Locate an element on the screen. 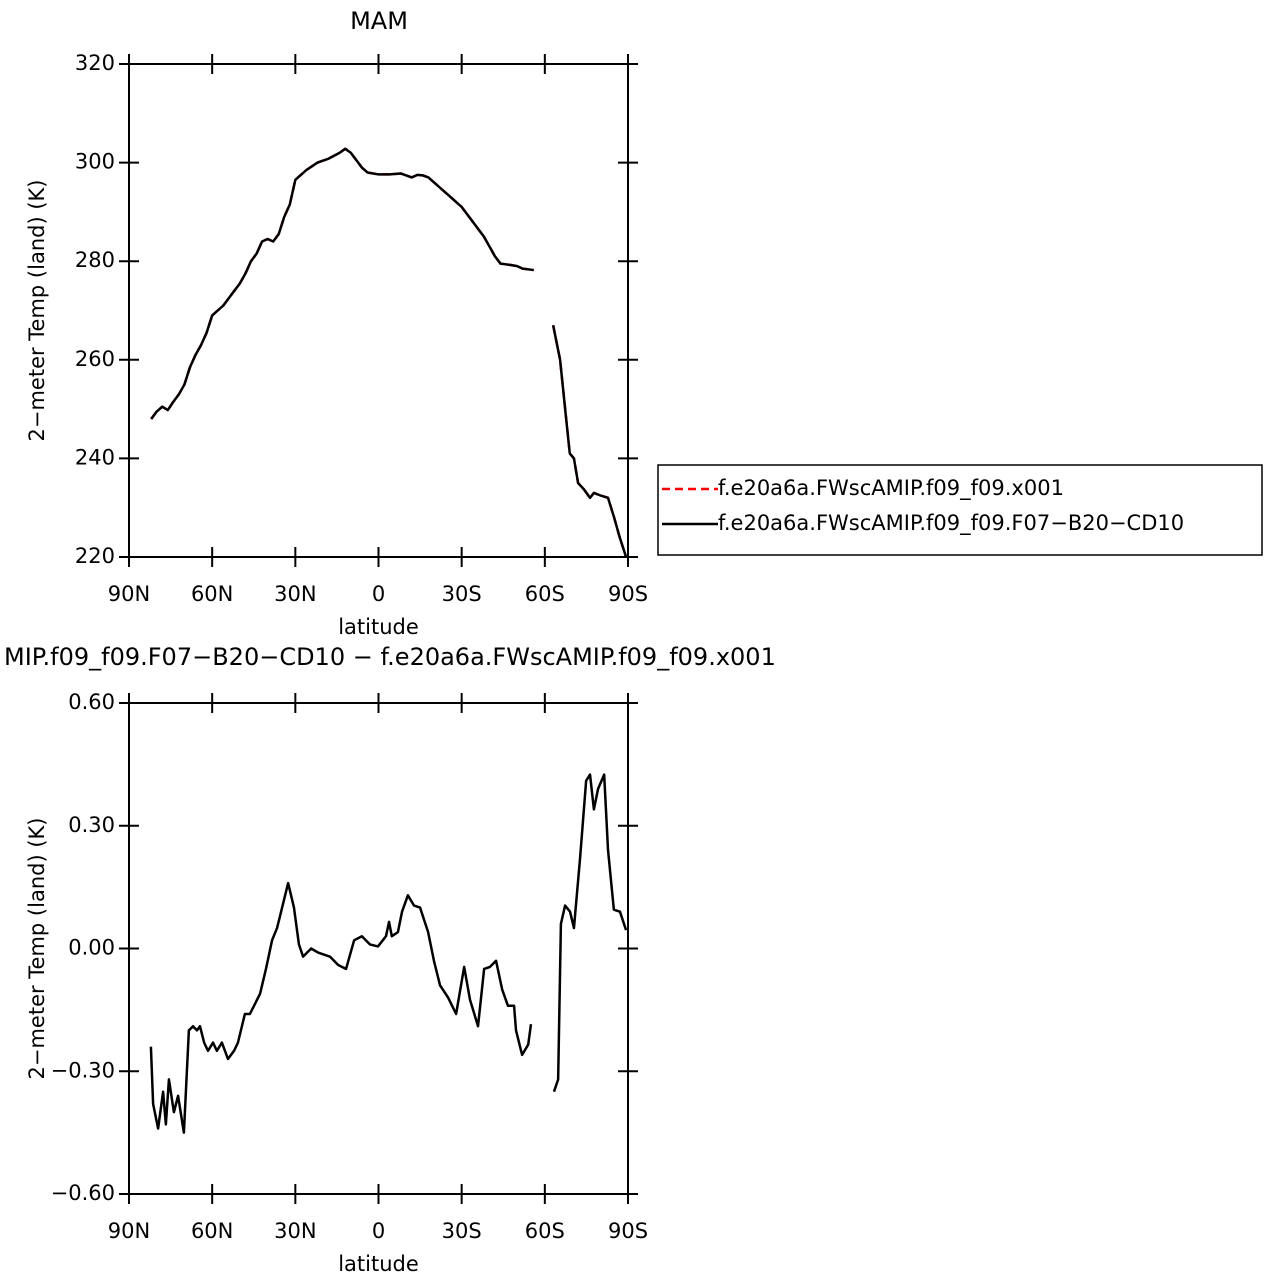 This screenshot has width=1288, height=1285. y-tick-label: −0.30 is located at coordinates (83, 1070).